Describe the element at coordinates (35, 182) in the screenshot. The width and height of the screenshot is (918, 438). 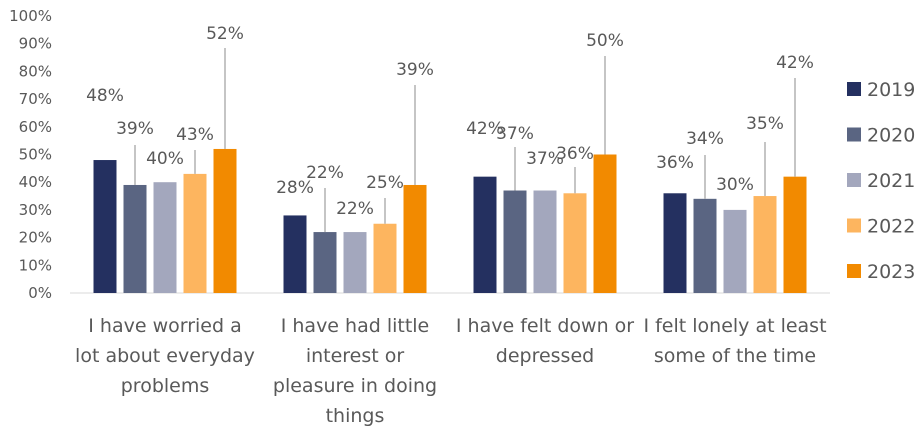
I see `y-tick-label: 40%` at that location.